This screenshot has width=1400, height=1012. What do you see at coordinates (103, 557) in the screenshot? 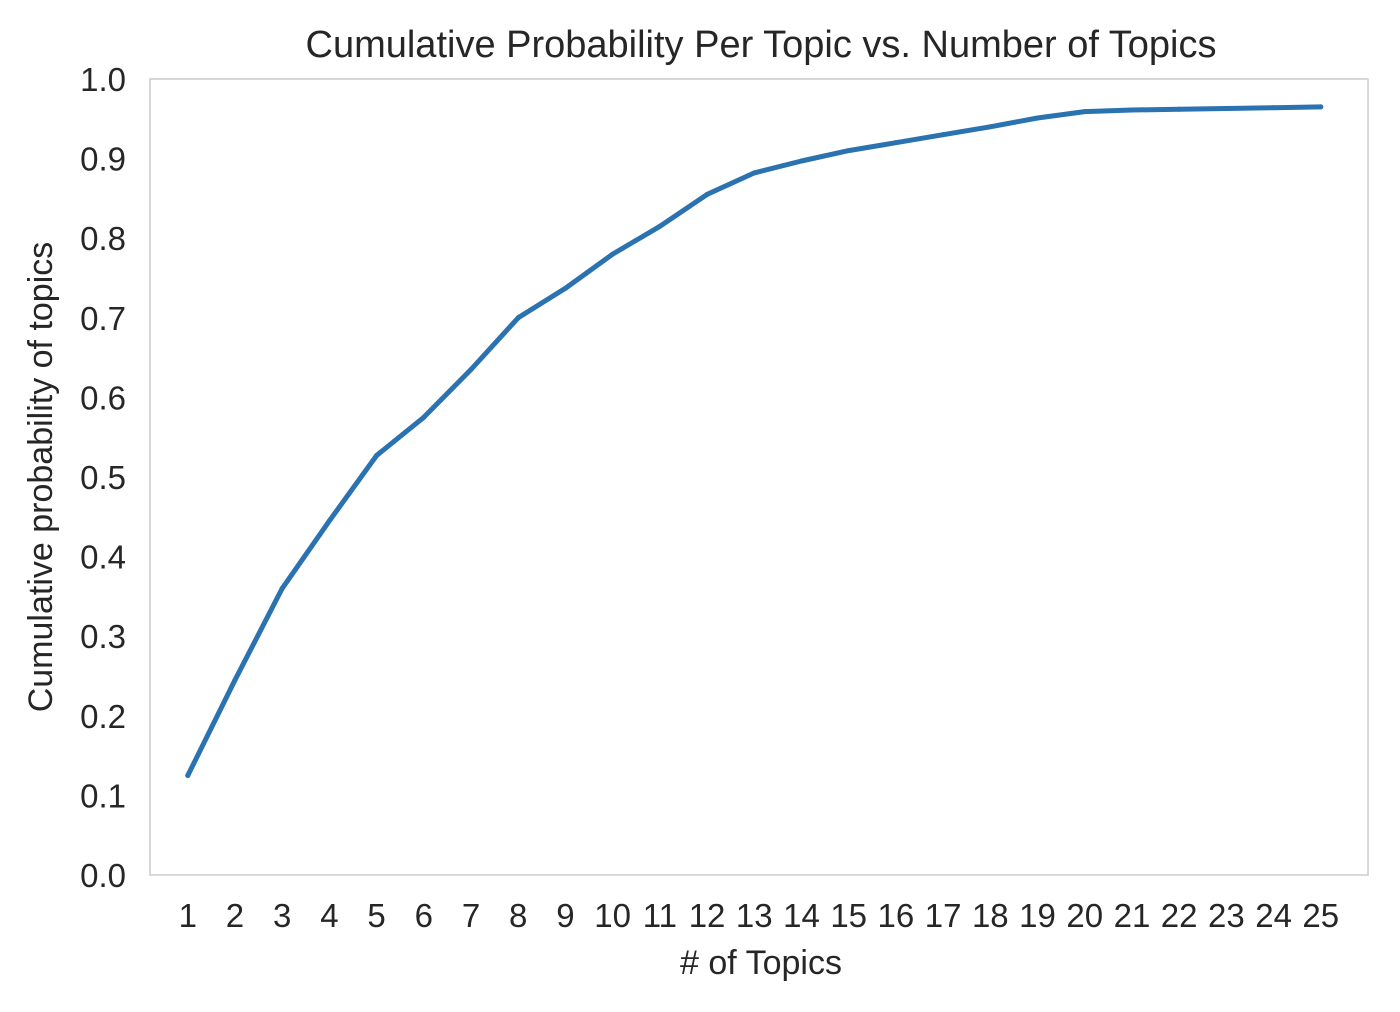
I see `y-tick-label: 0.4` at bounding box center [103, 557].